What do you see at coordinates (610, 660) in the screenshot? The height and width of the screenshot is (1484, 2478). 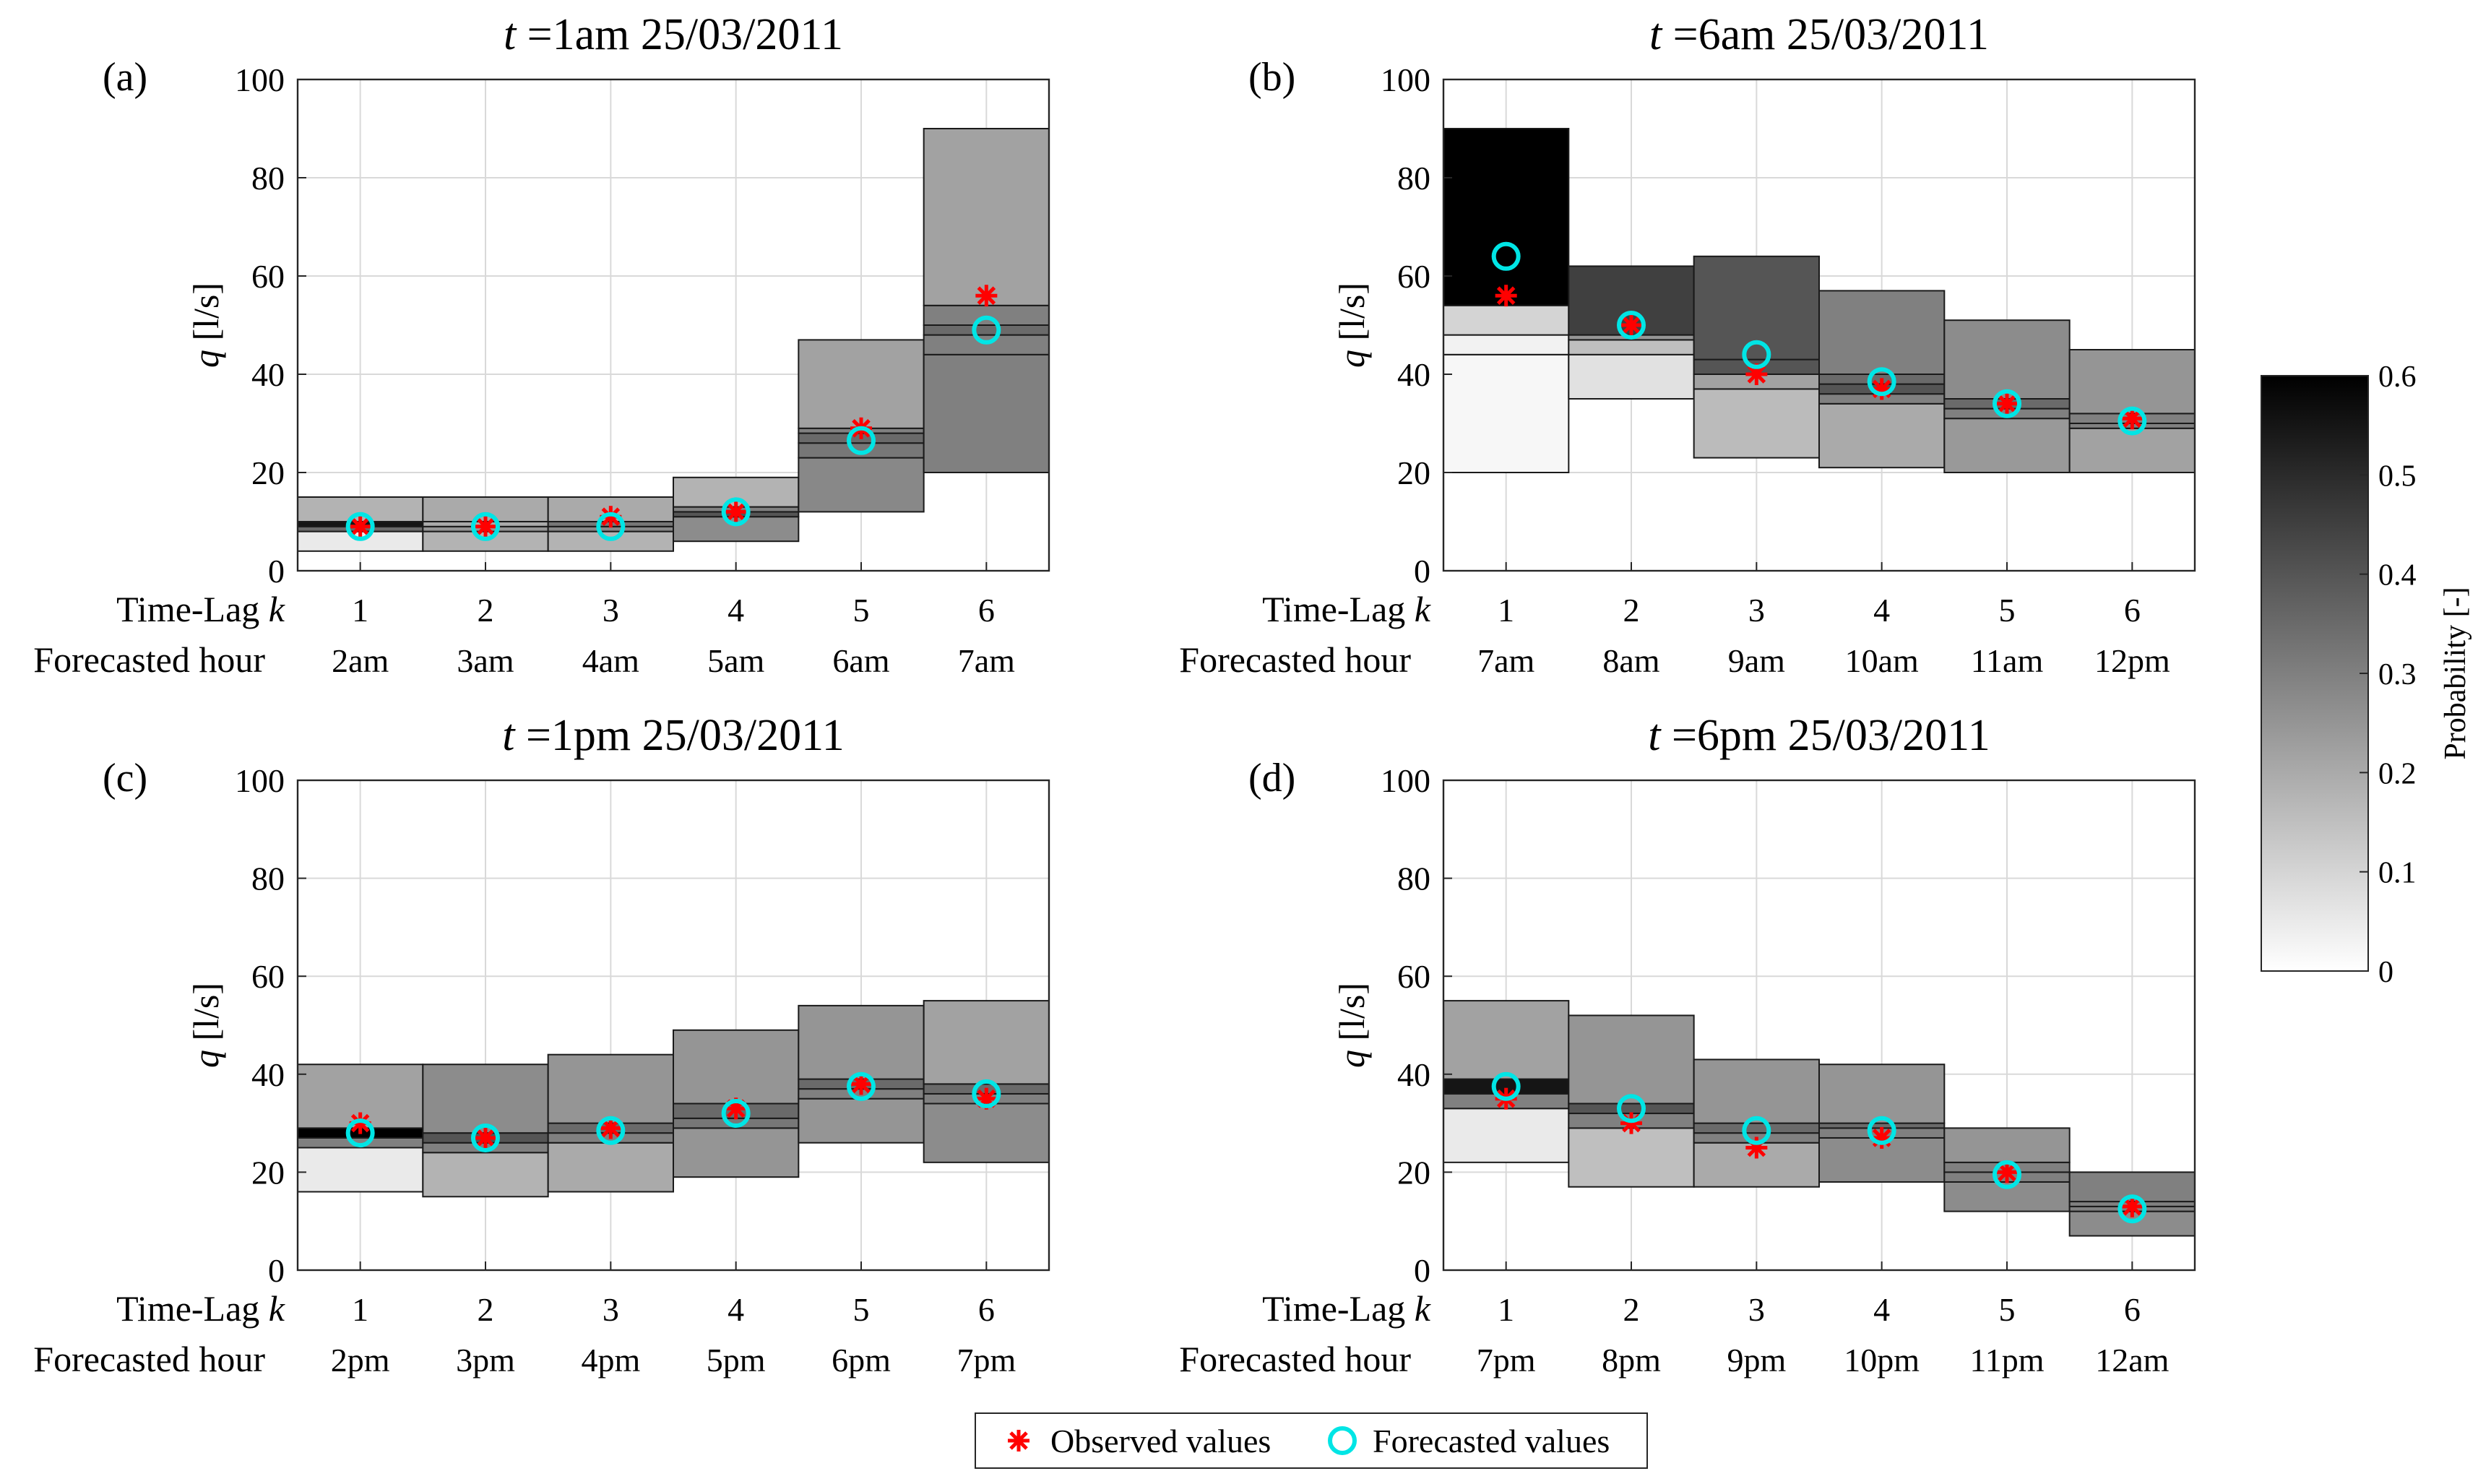 I see `forecast-hour-label: 4am` at bounding box center [610, 660].